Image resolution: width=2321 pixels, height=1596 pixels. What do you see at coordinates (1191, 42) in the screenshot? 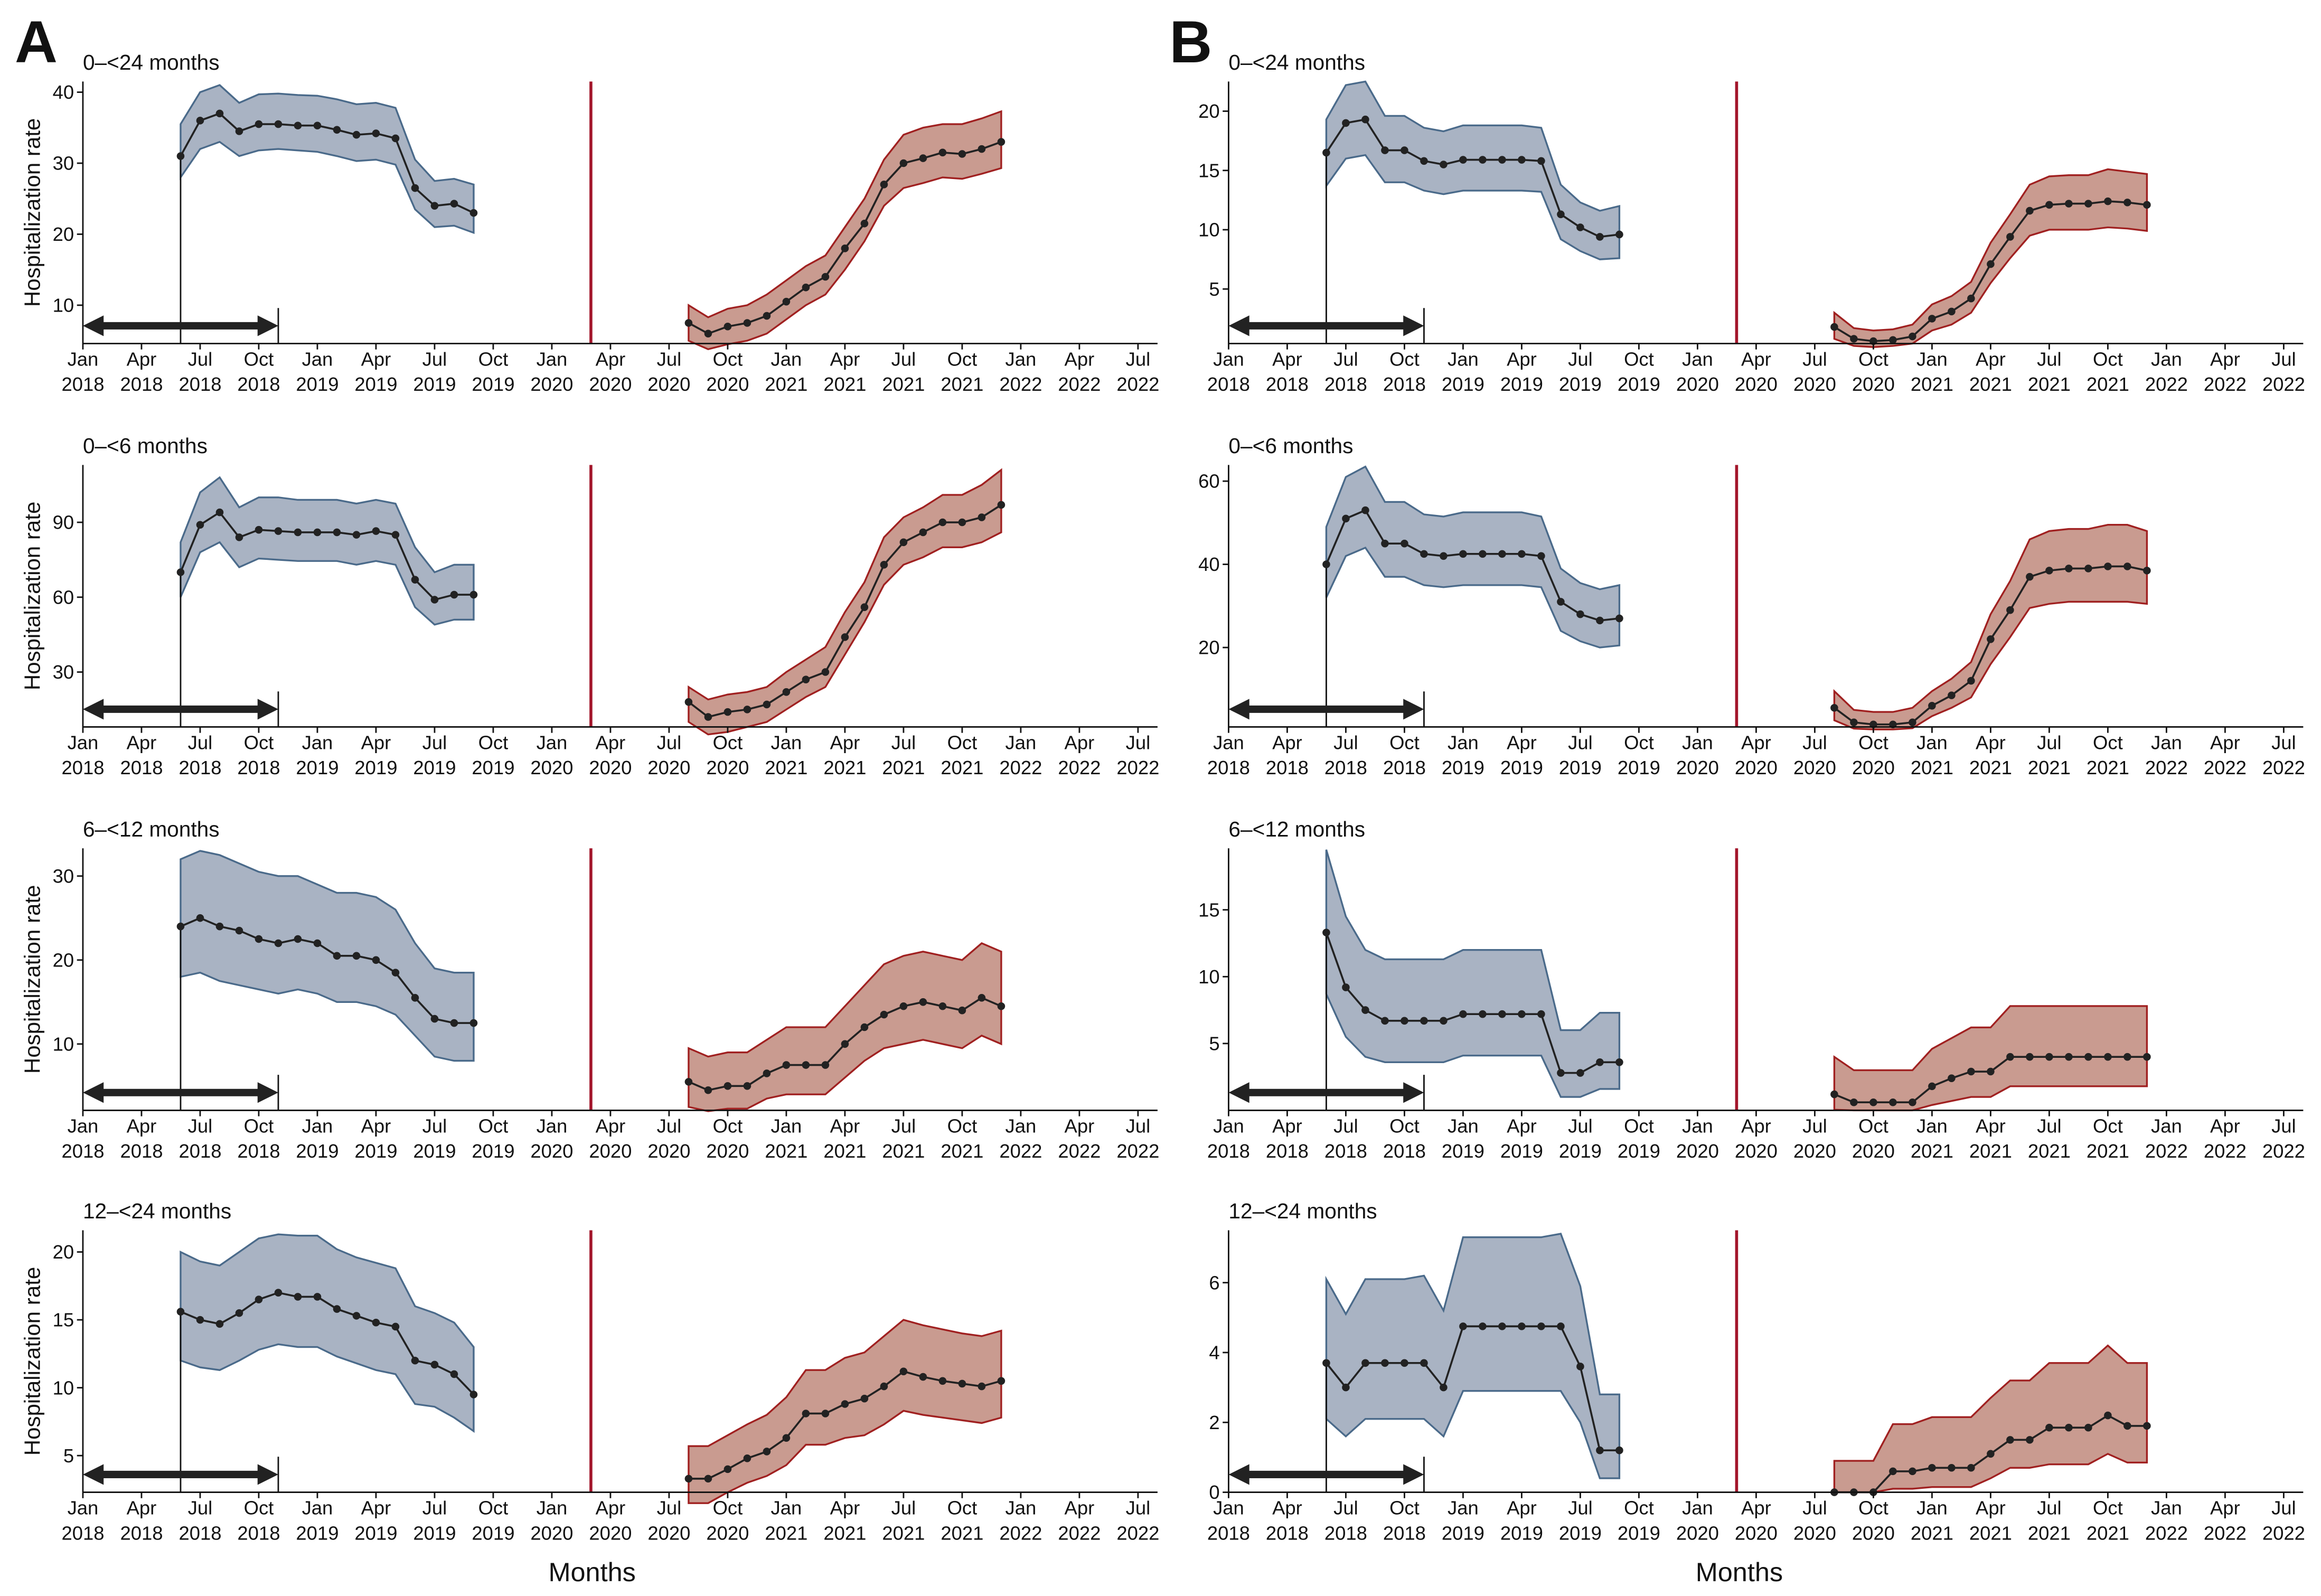
I see `panel-label: B` at bounding box center [1191, 42].